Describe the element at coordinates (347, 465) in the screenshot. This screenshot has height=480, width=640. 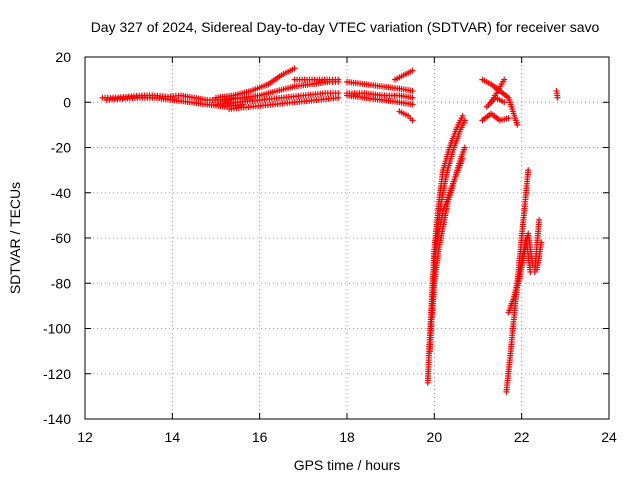
I see `x-axis-label: GPS time / hours` at that location.